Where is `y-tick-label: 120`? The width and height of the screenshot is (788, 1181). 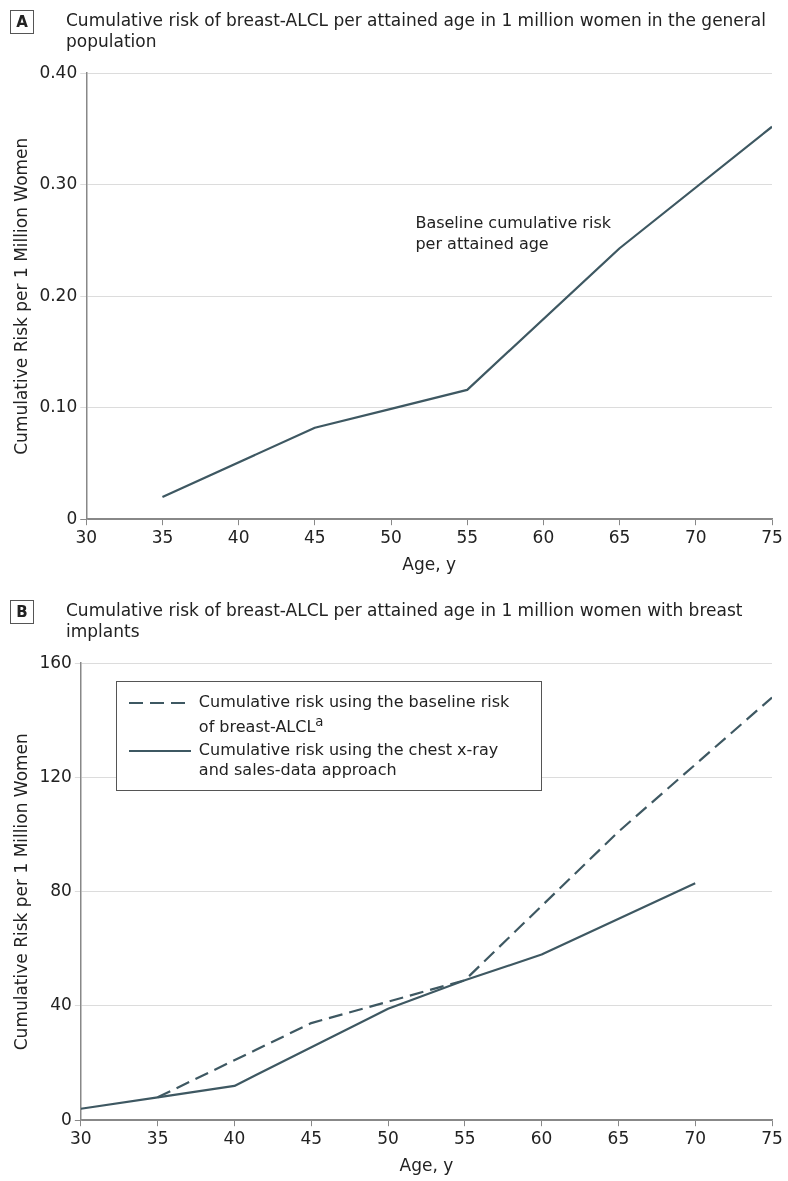 y-tick-label: 120 is located at coordinates (55, 775).